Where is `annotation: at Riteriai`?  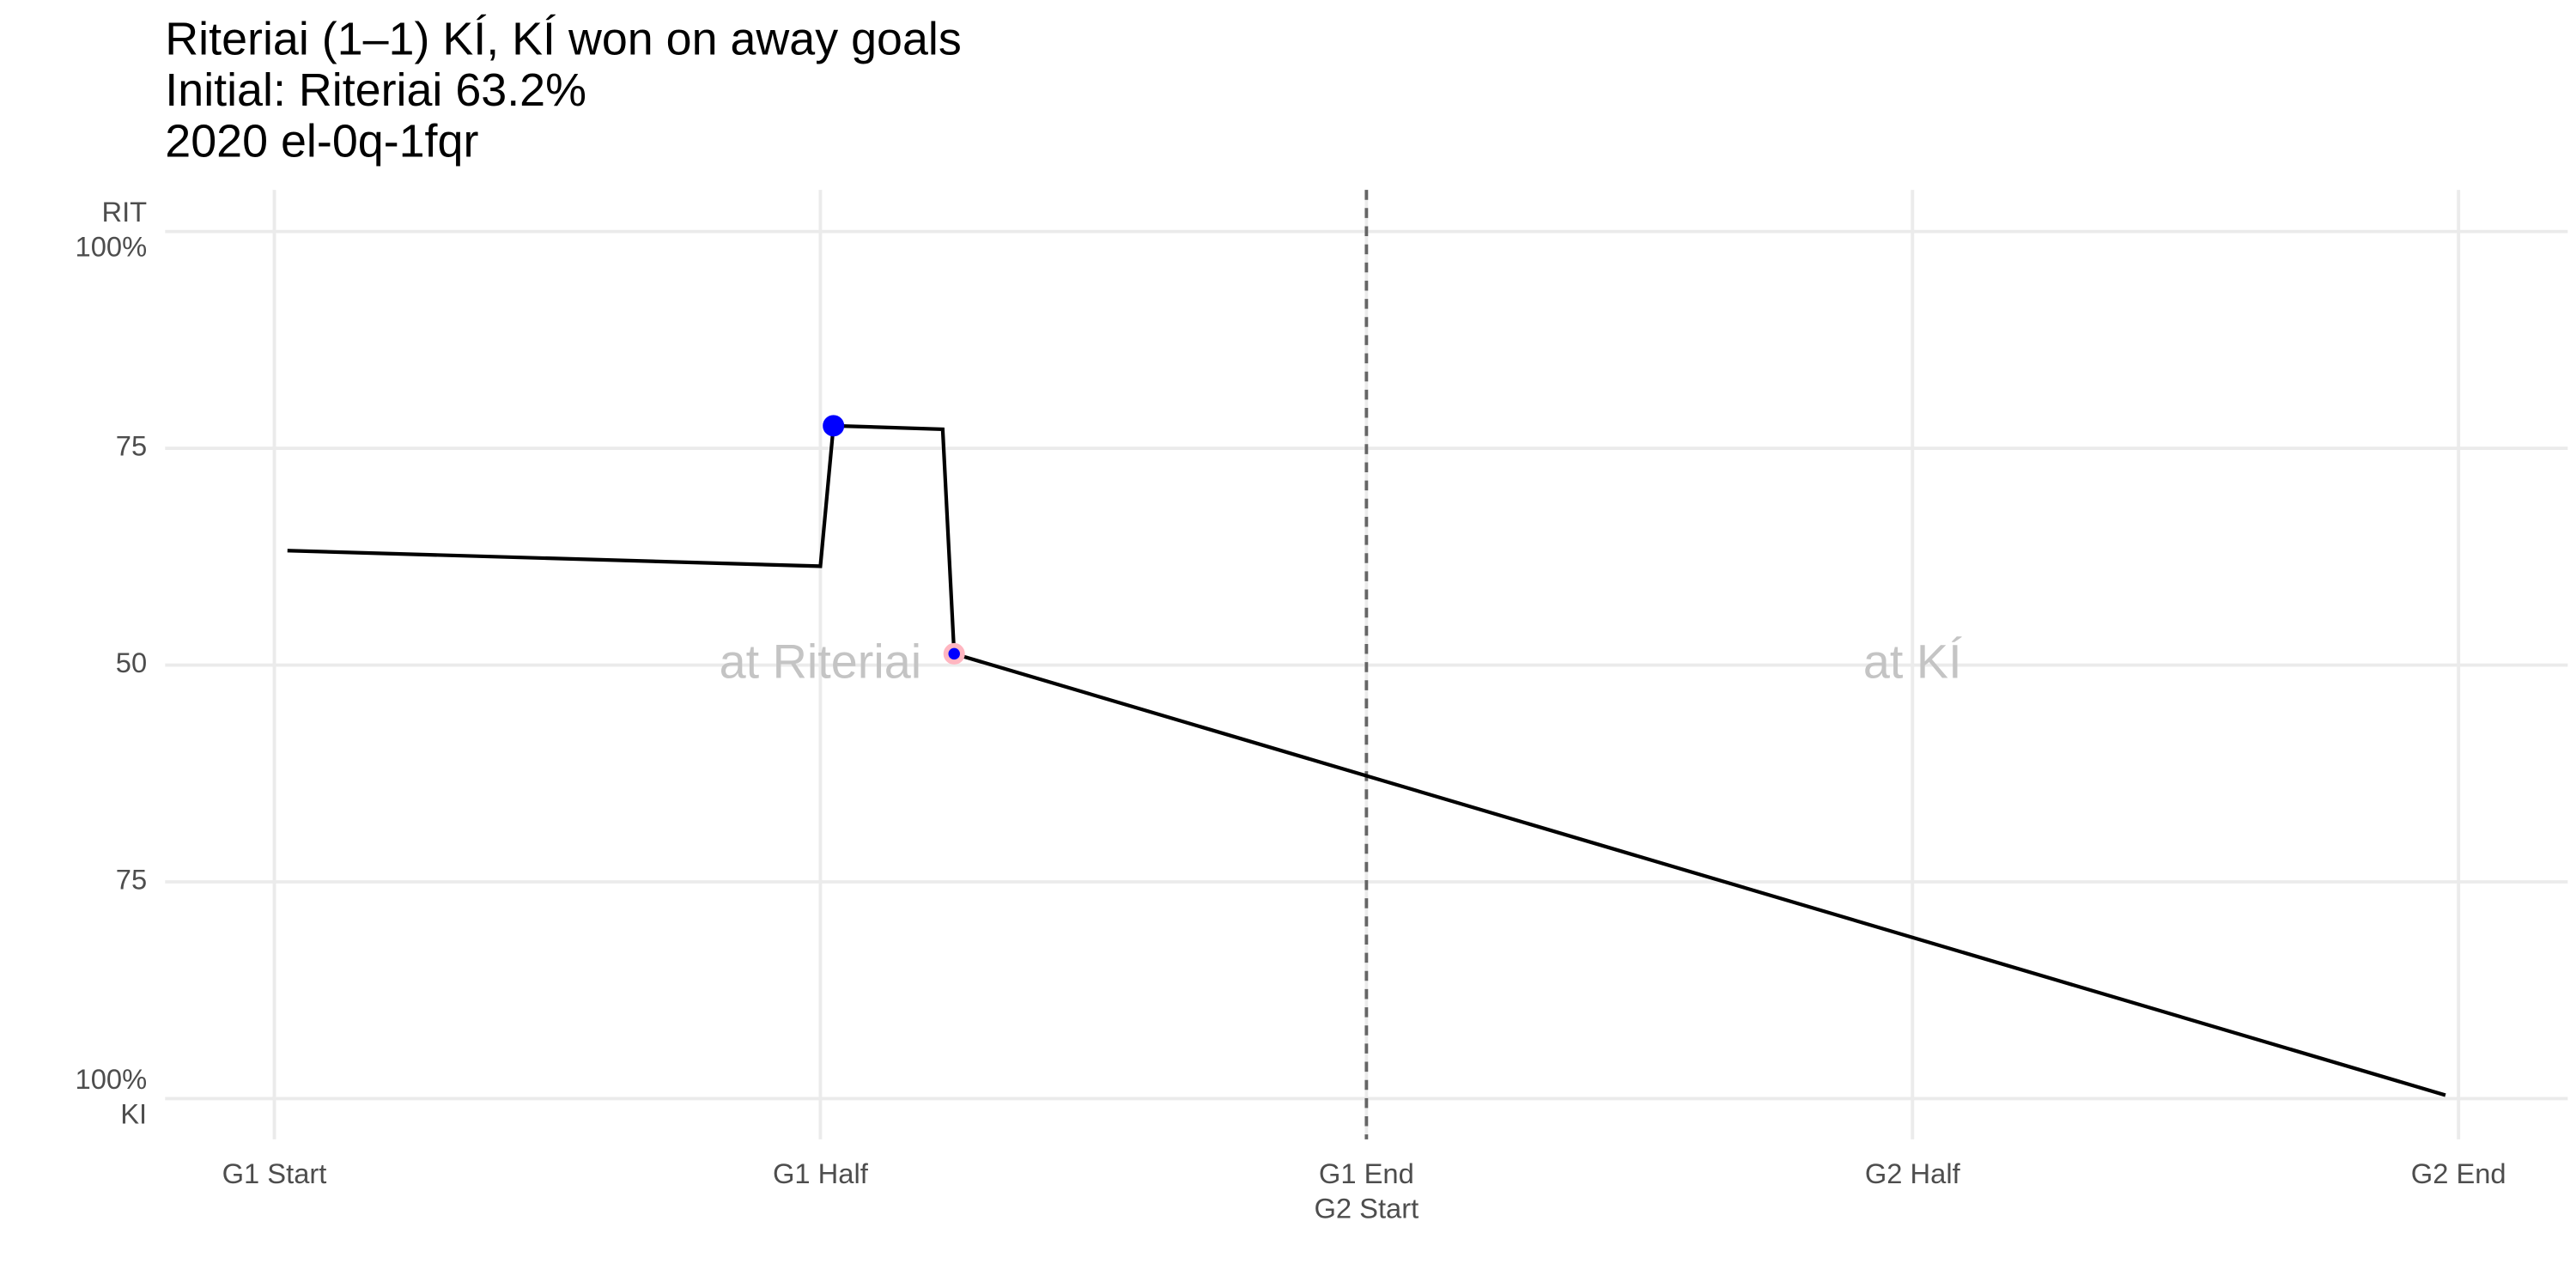
annotation: at Riteriai is located at coordinates (821, 662).